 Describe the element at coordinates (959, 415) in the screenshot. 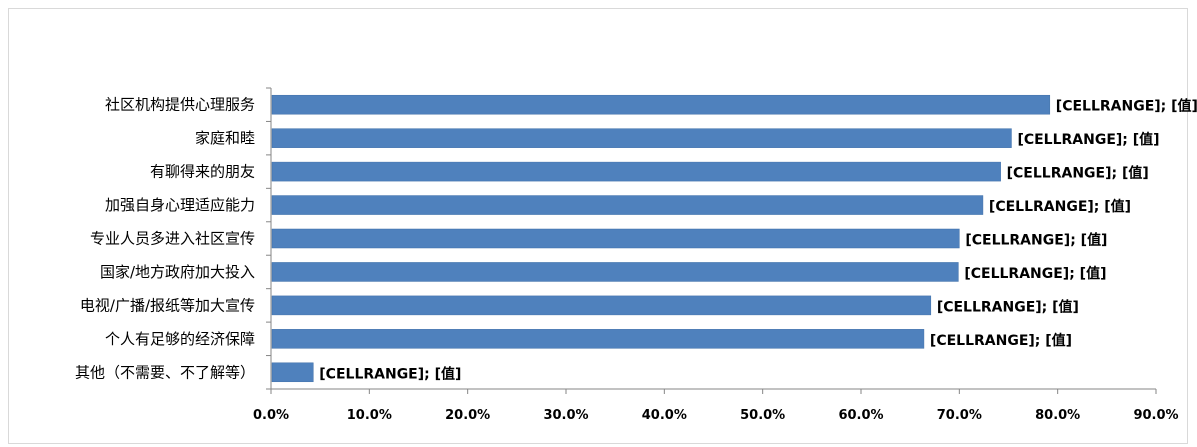

I see `x-tick-label: 70.0%` at that location.